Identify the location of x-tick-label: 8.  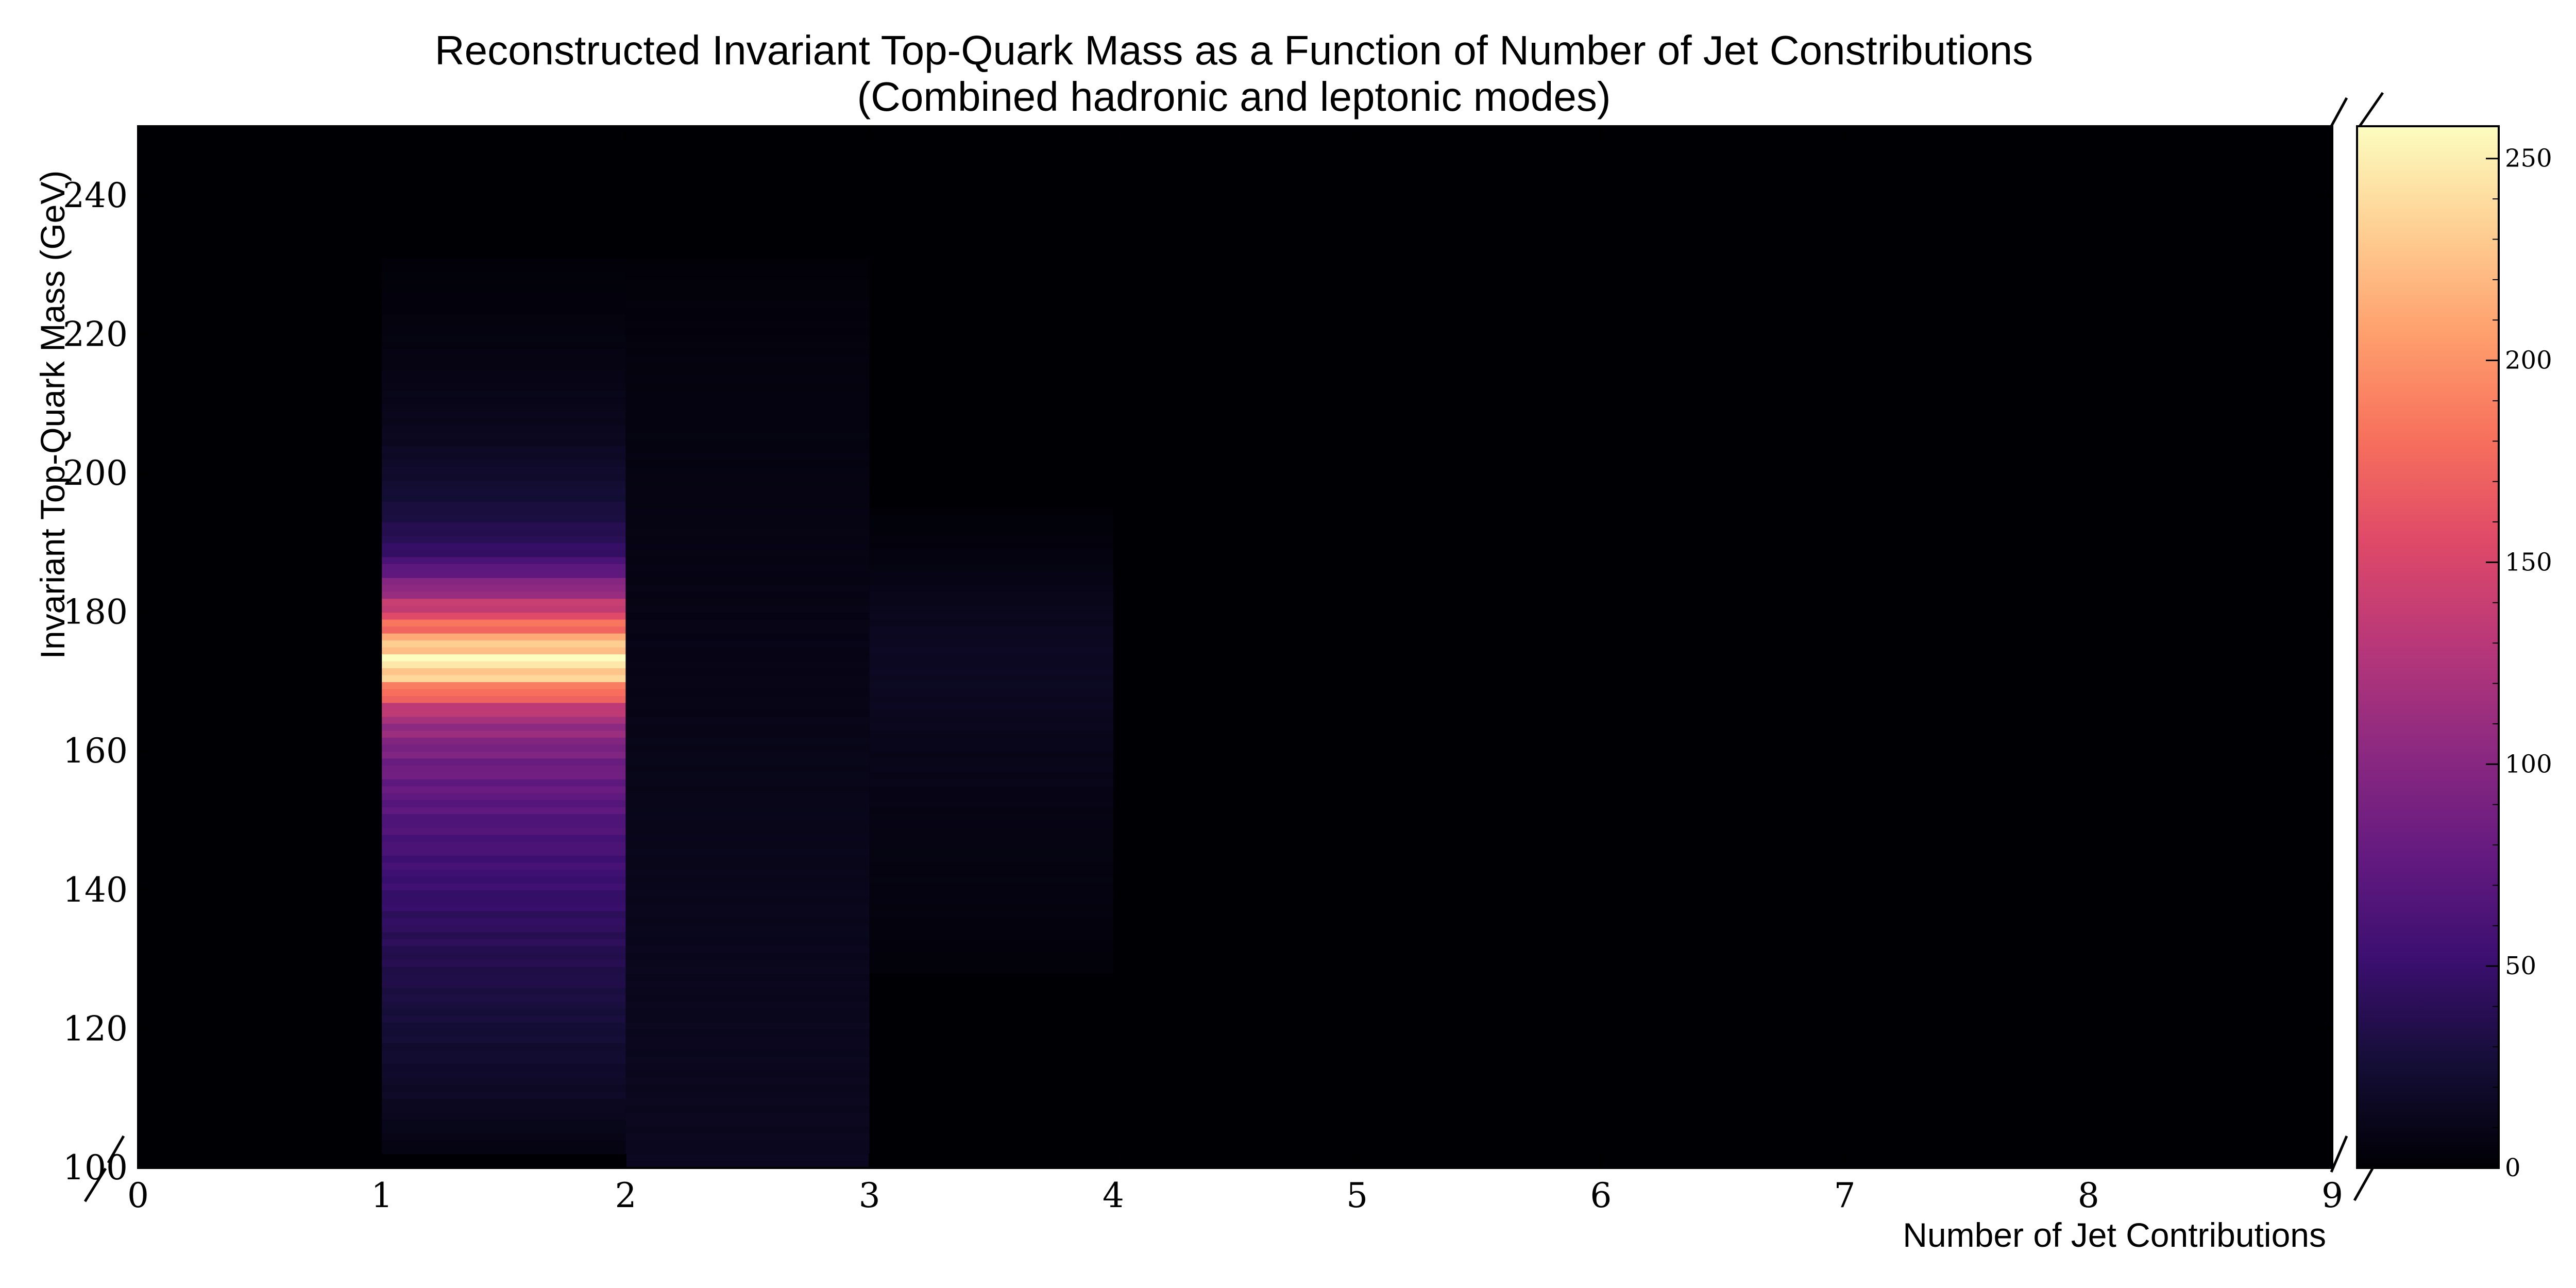
(2088, 1195).